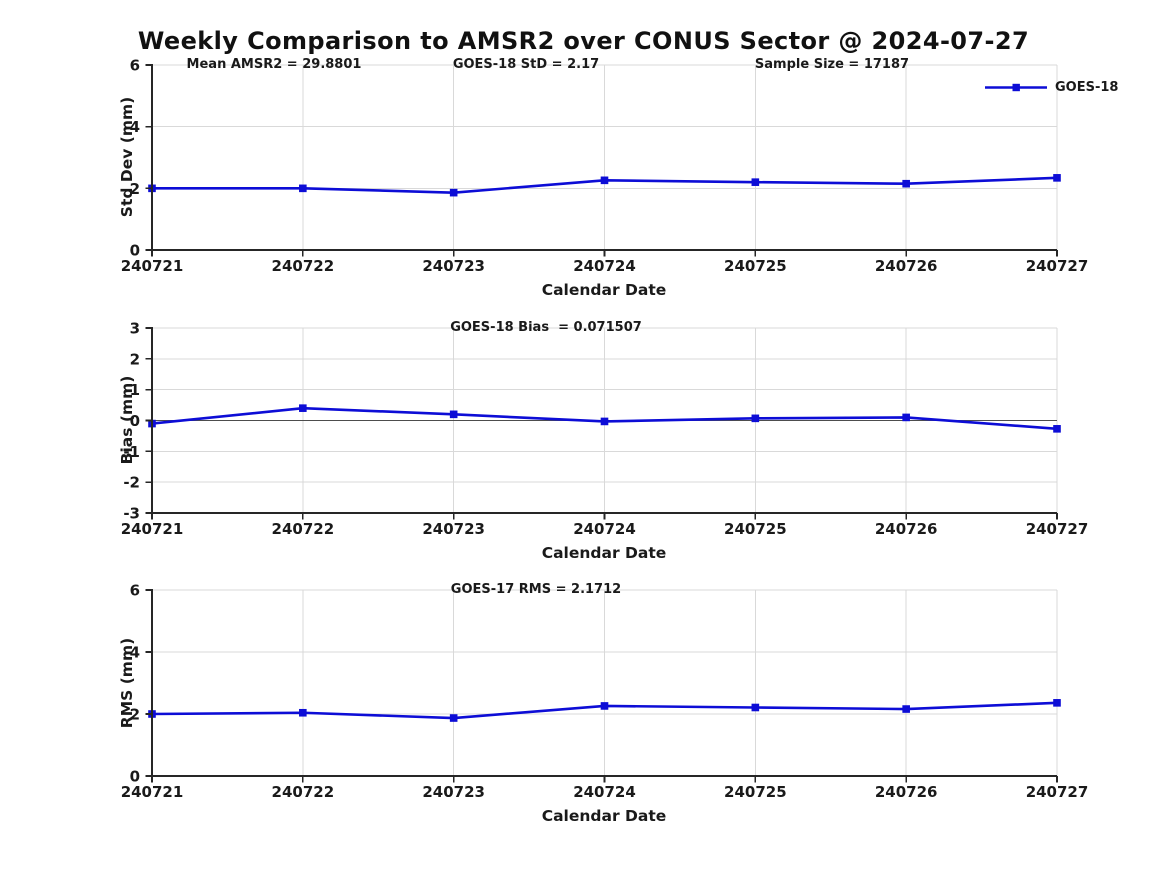  Describe the element at coordinates (604, 290) in the screenshot. I see `x-axis-label-calendar-date-1: Calendar Date` at that location.